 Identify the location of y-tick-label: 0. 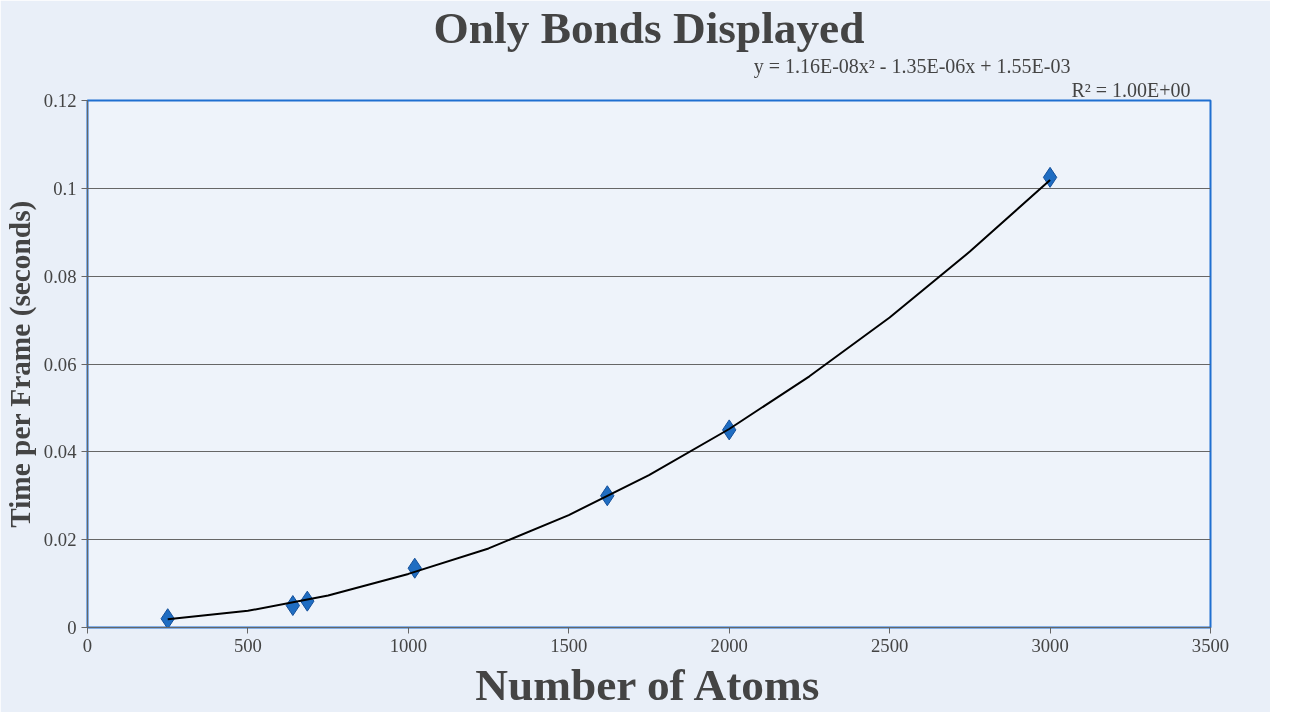
(72, 627).